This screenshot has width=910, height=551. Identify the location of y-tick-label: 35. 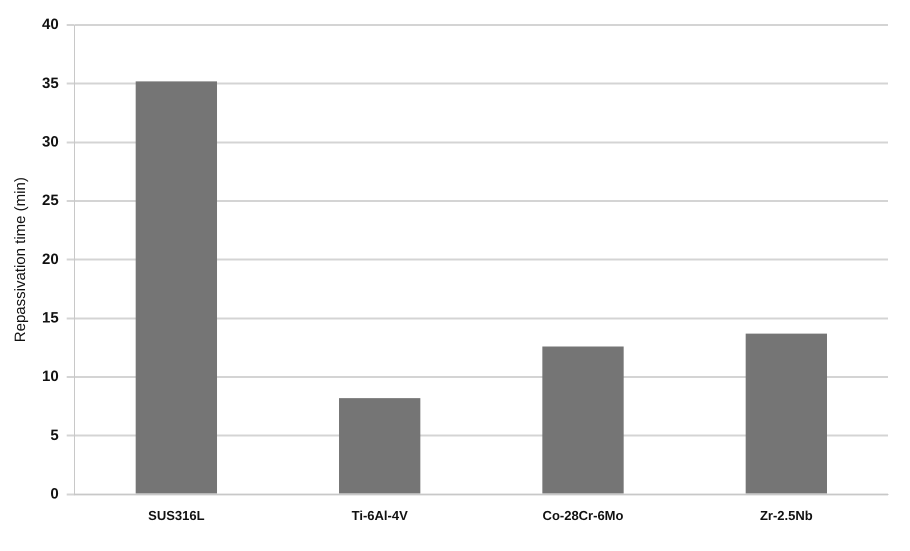
(50, 83).